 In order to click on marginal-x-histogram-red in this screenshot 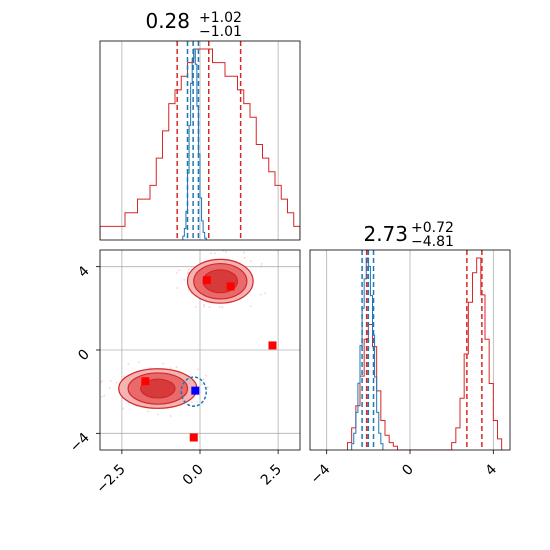, I will do `click(200, 144)`.